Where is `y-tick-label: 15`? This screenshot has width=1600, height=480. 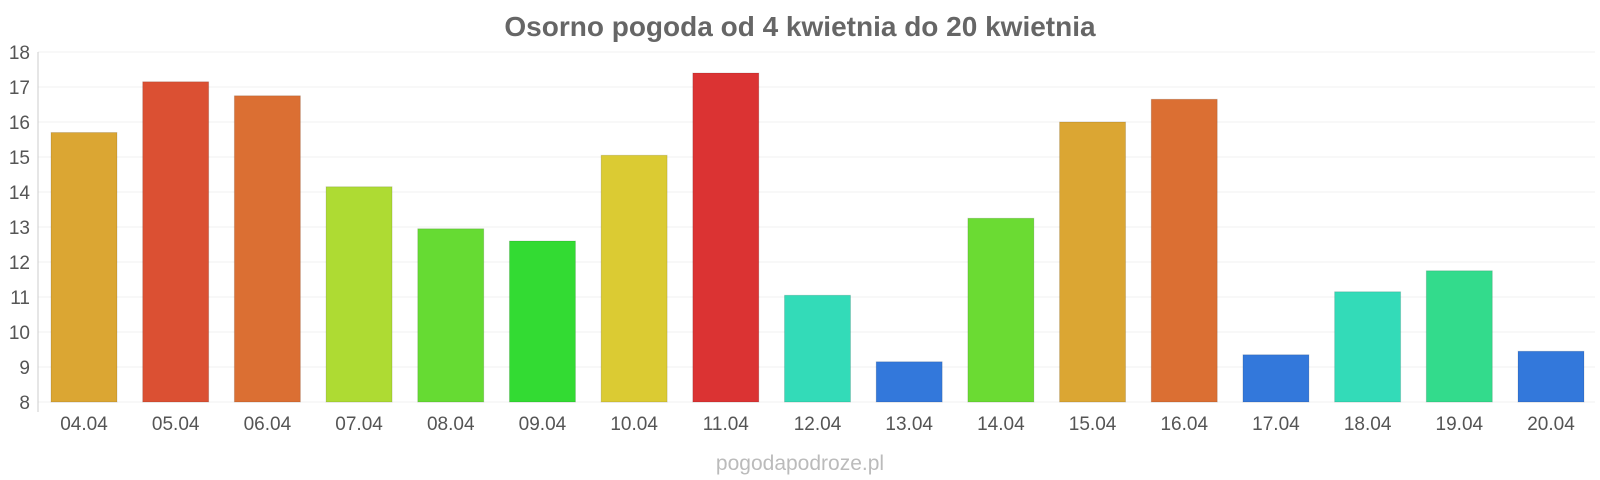 y-tick-label: 15 is located at coordinates (19, 158).